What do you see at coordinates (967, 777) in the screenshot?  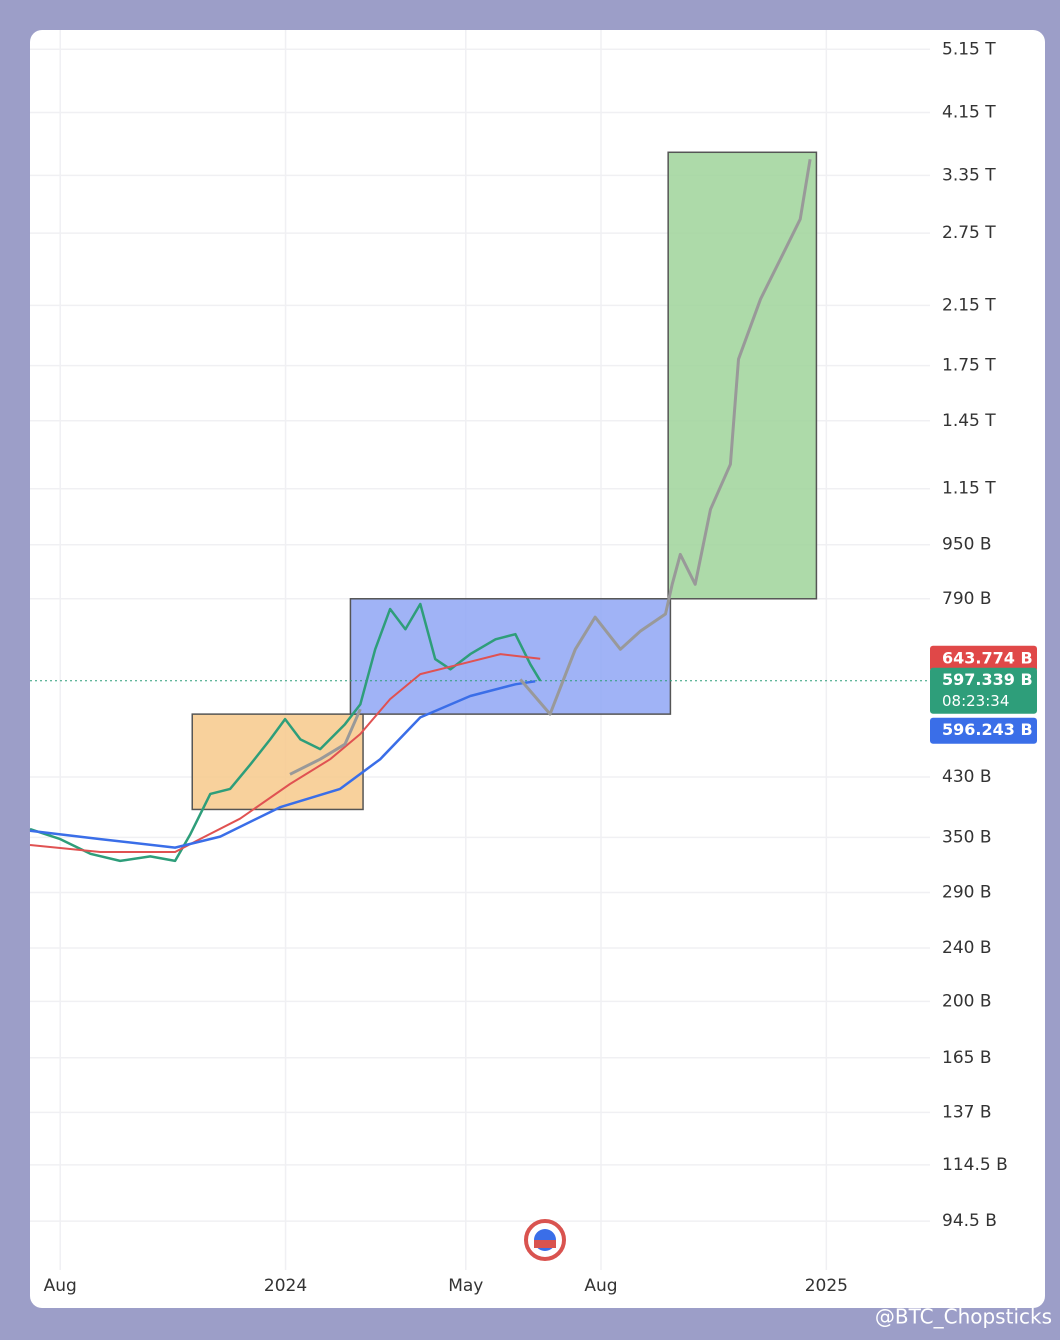 I see `y-tick-label: 430 B` at bounding box center [967, 777].